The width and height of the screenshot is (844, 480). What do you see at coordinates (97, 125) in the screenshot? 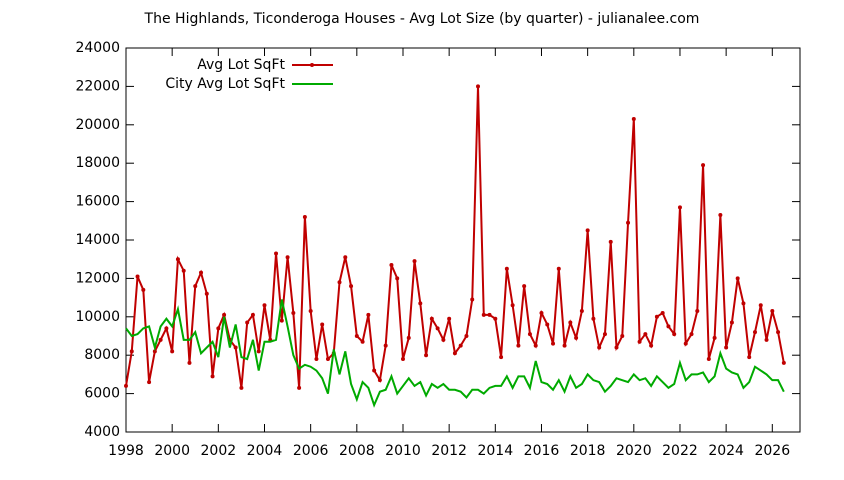
I see `y-tick-label: 20000` at bounding box center [97, 125].